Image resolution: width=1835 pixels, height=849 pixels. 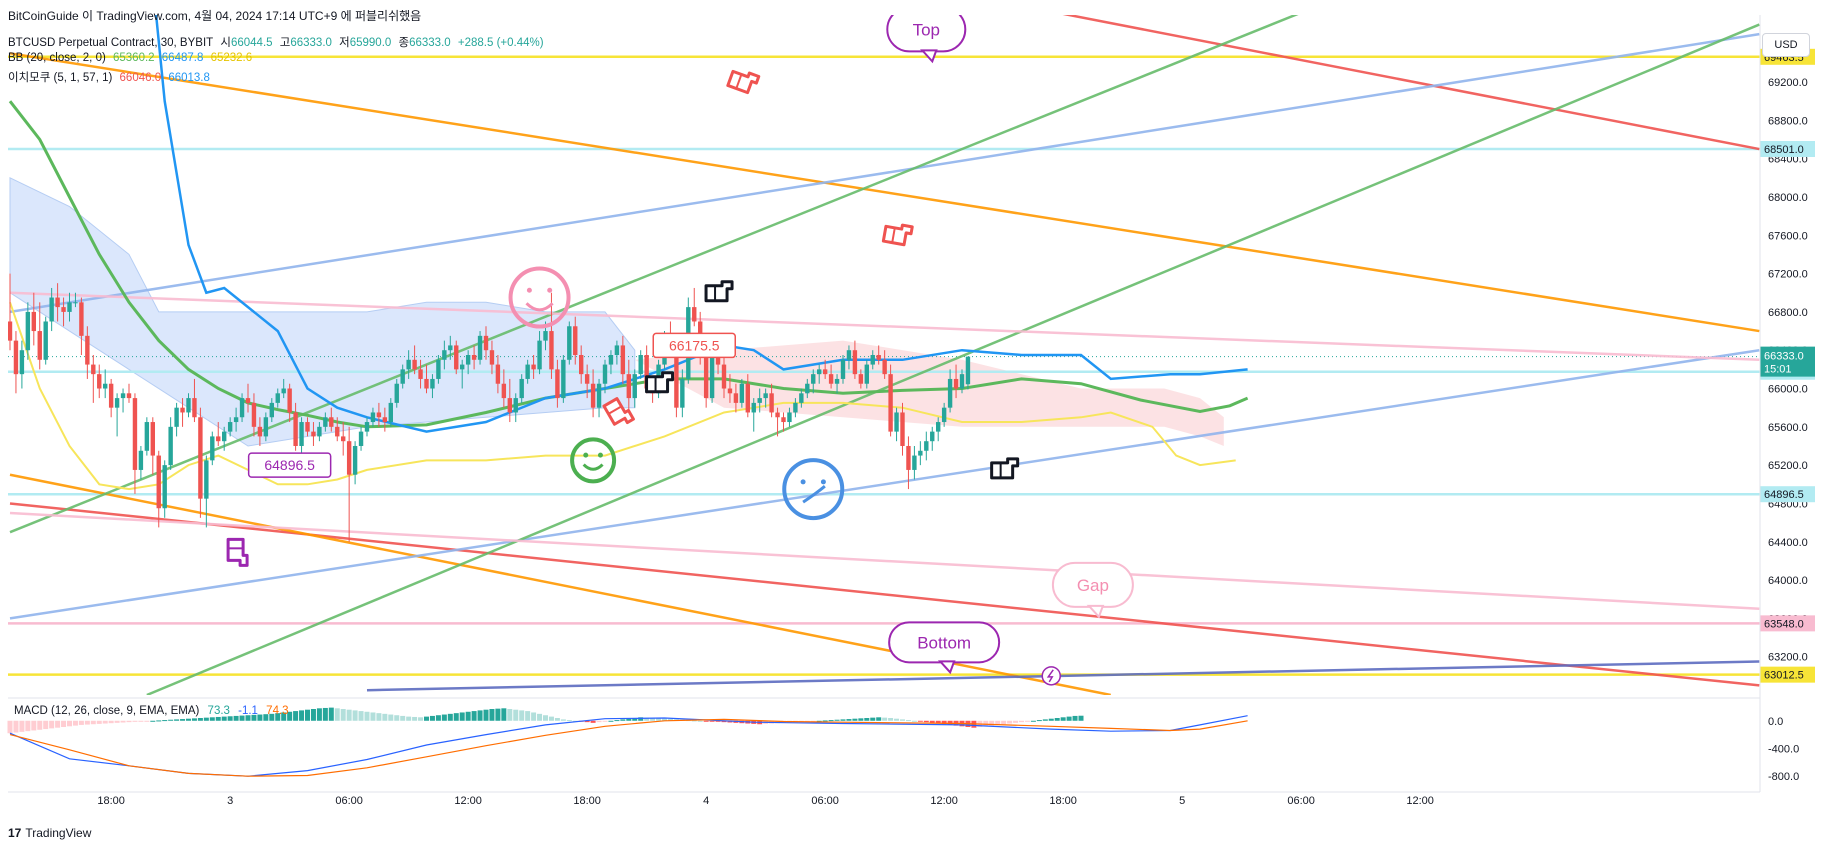 I want to click on annotation-top: Top, so click(x=926, y=35).